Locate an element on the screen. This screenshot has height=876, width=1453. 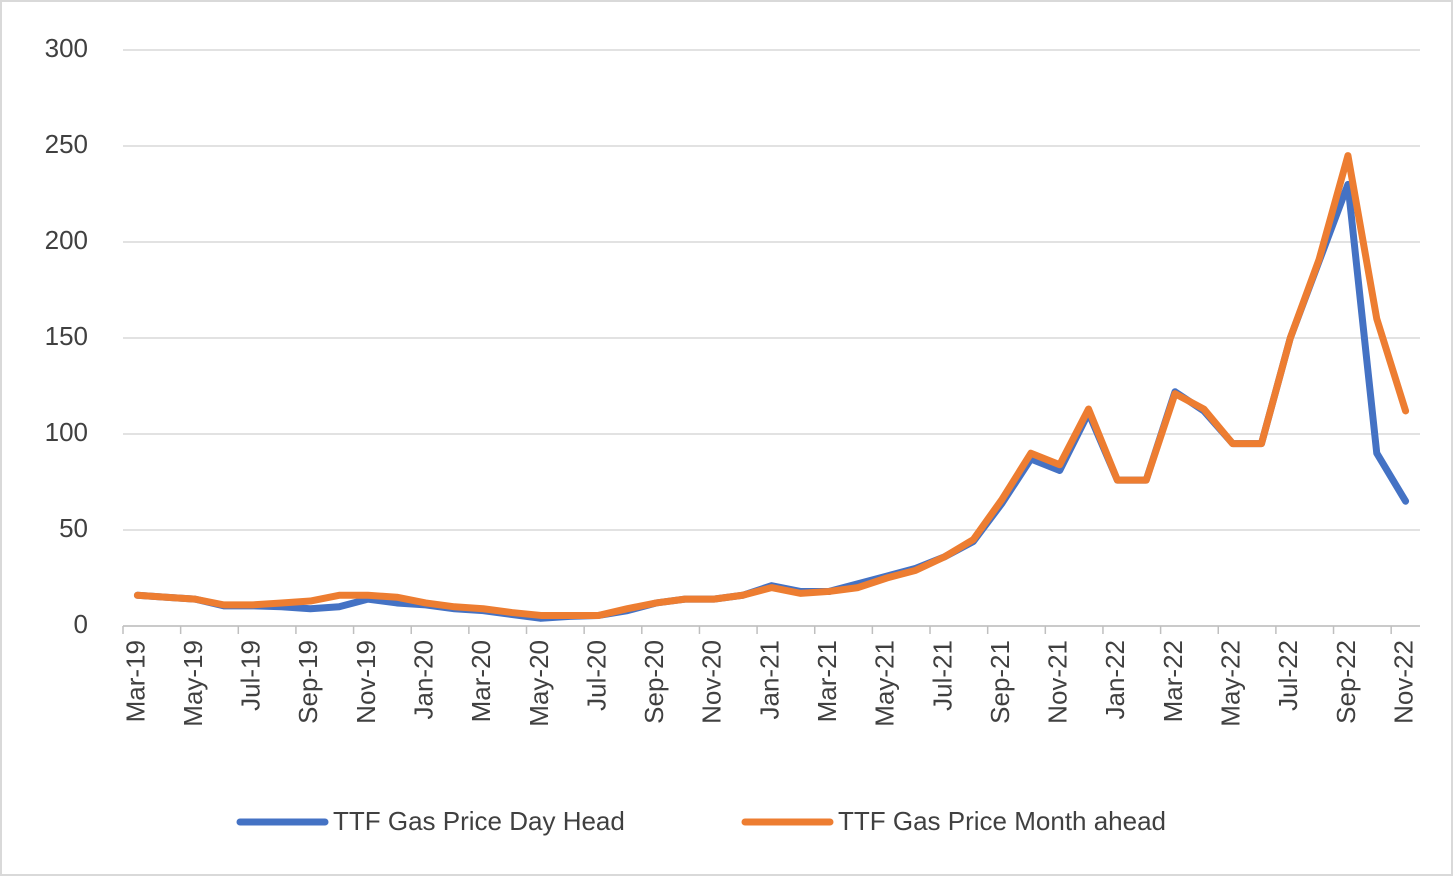
legend-label: TTF Gas Price Month ahead is located at coordinates (1002, 821).